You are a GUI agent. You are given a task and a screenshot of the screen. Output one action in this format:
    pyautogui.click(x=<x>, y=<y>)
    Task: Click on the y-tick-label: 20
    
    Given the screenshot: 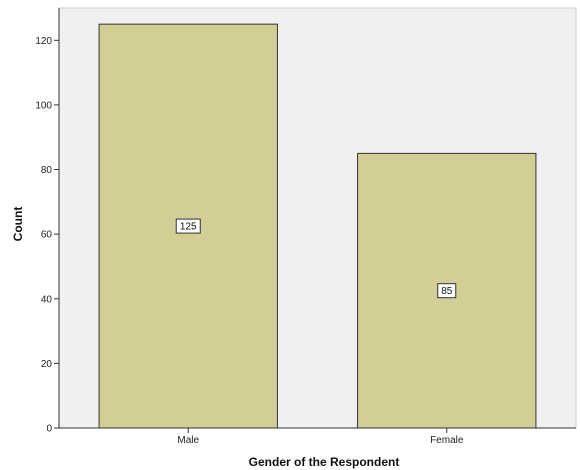 What is the action you would take?
    pyautogui.click(x=47, y=364)
    